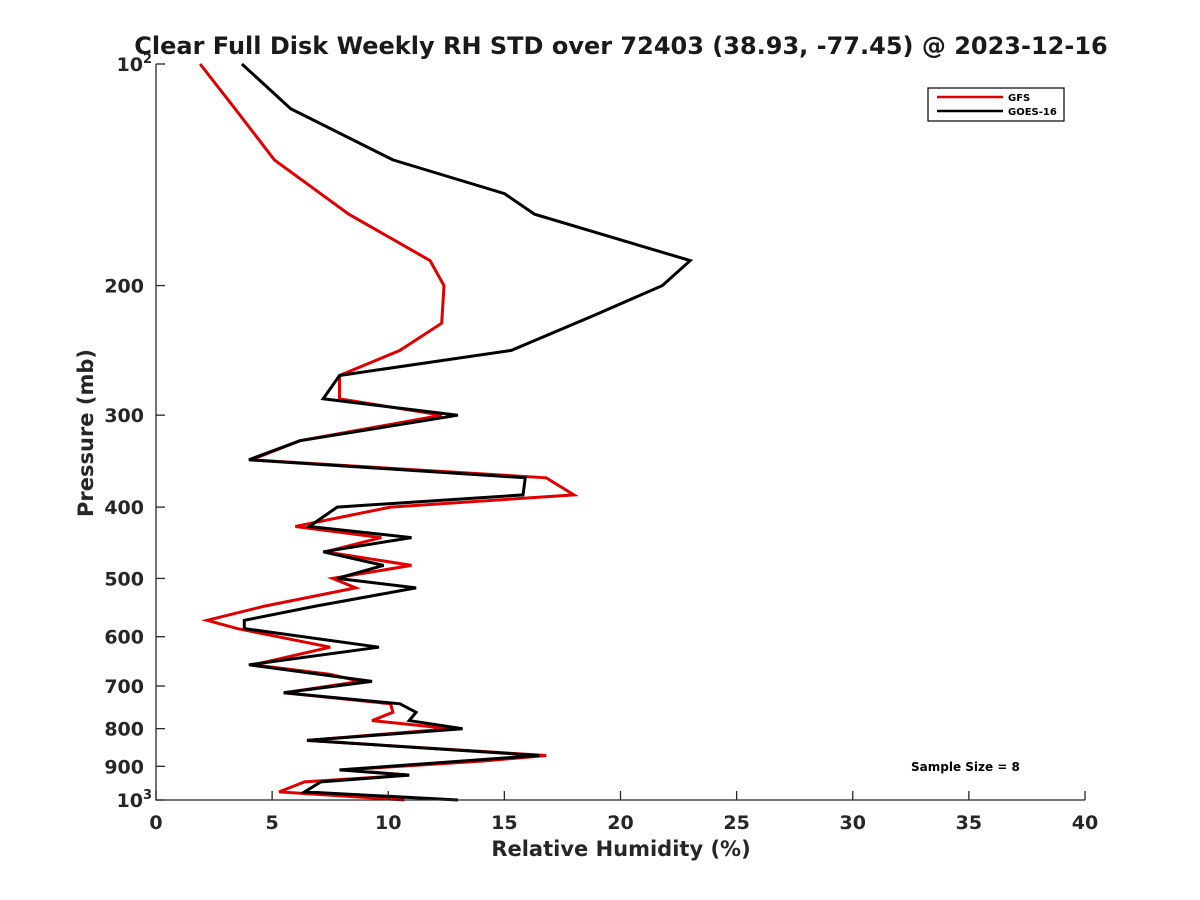  I want to click on y-tick-label: 500, so click(124, 579).